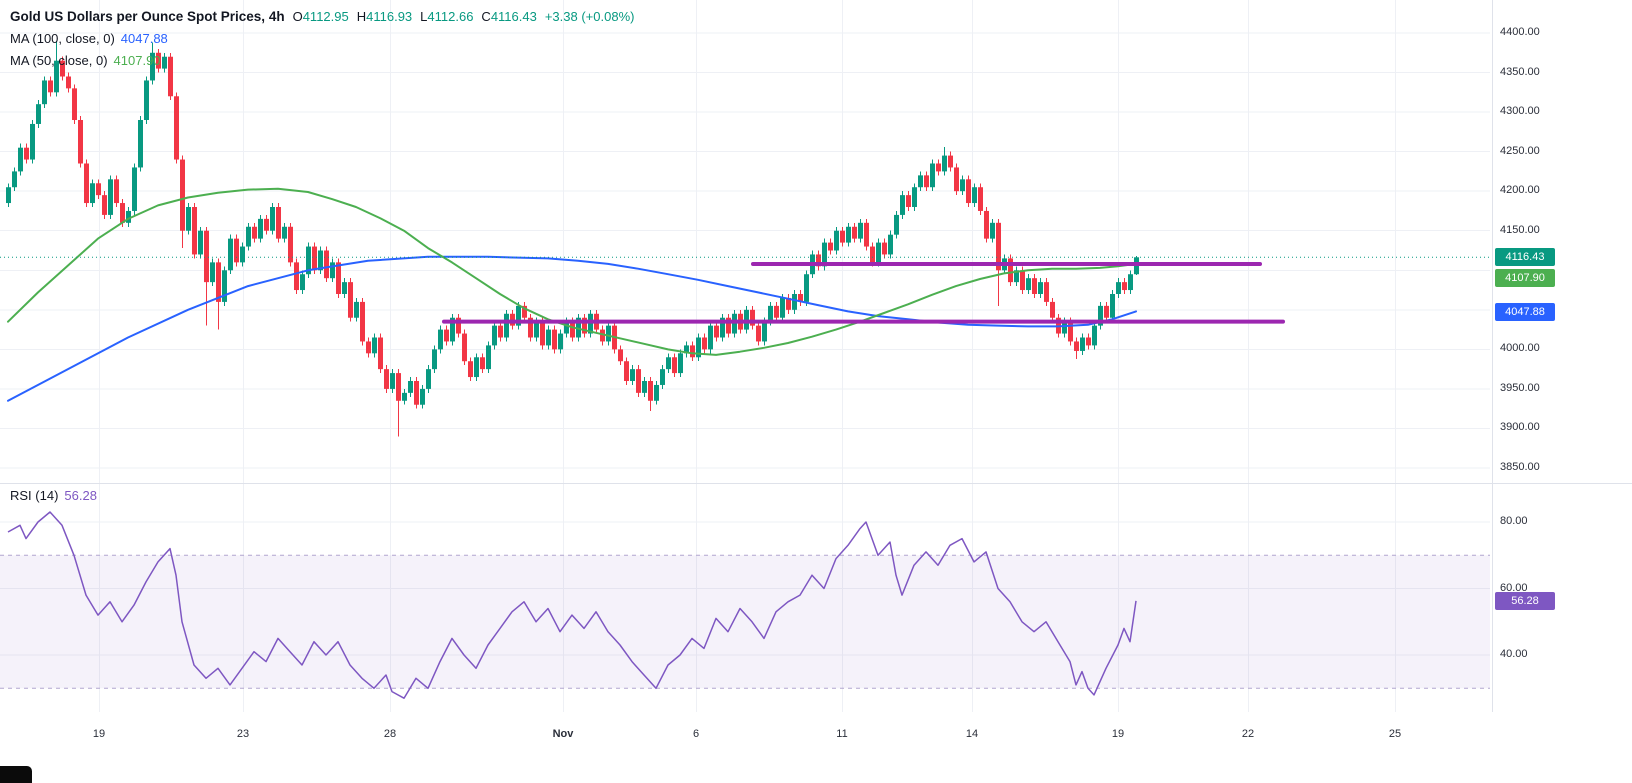 The height and width of the screenshot is (783, 1632). I want to click on price-badge: 4107.90, so click(1525, 278).